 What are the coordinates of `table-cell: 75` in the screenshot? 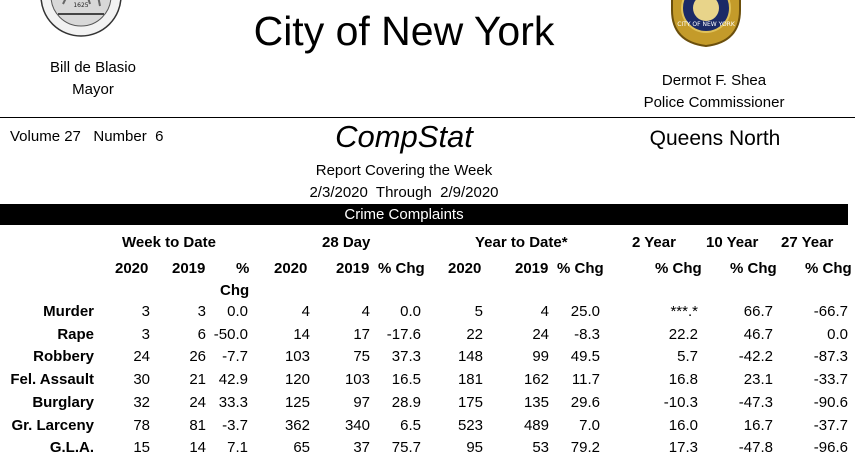 It's located at (361, 357).